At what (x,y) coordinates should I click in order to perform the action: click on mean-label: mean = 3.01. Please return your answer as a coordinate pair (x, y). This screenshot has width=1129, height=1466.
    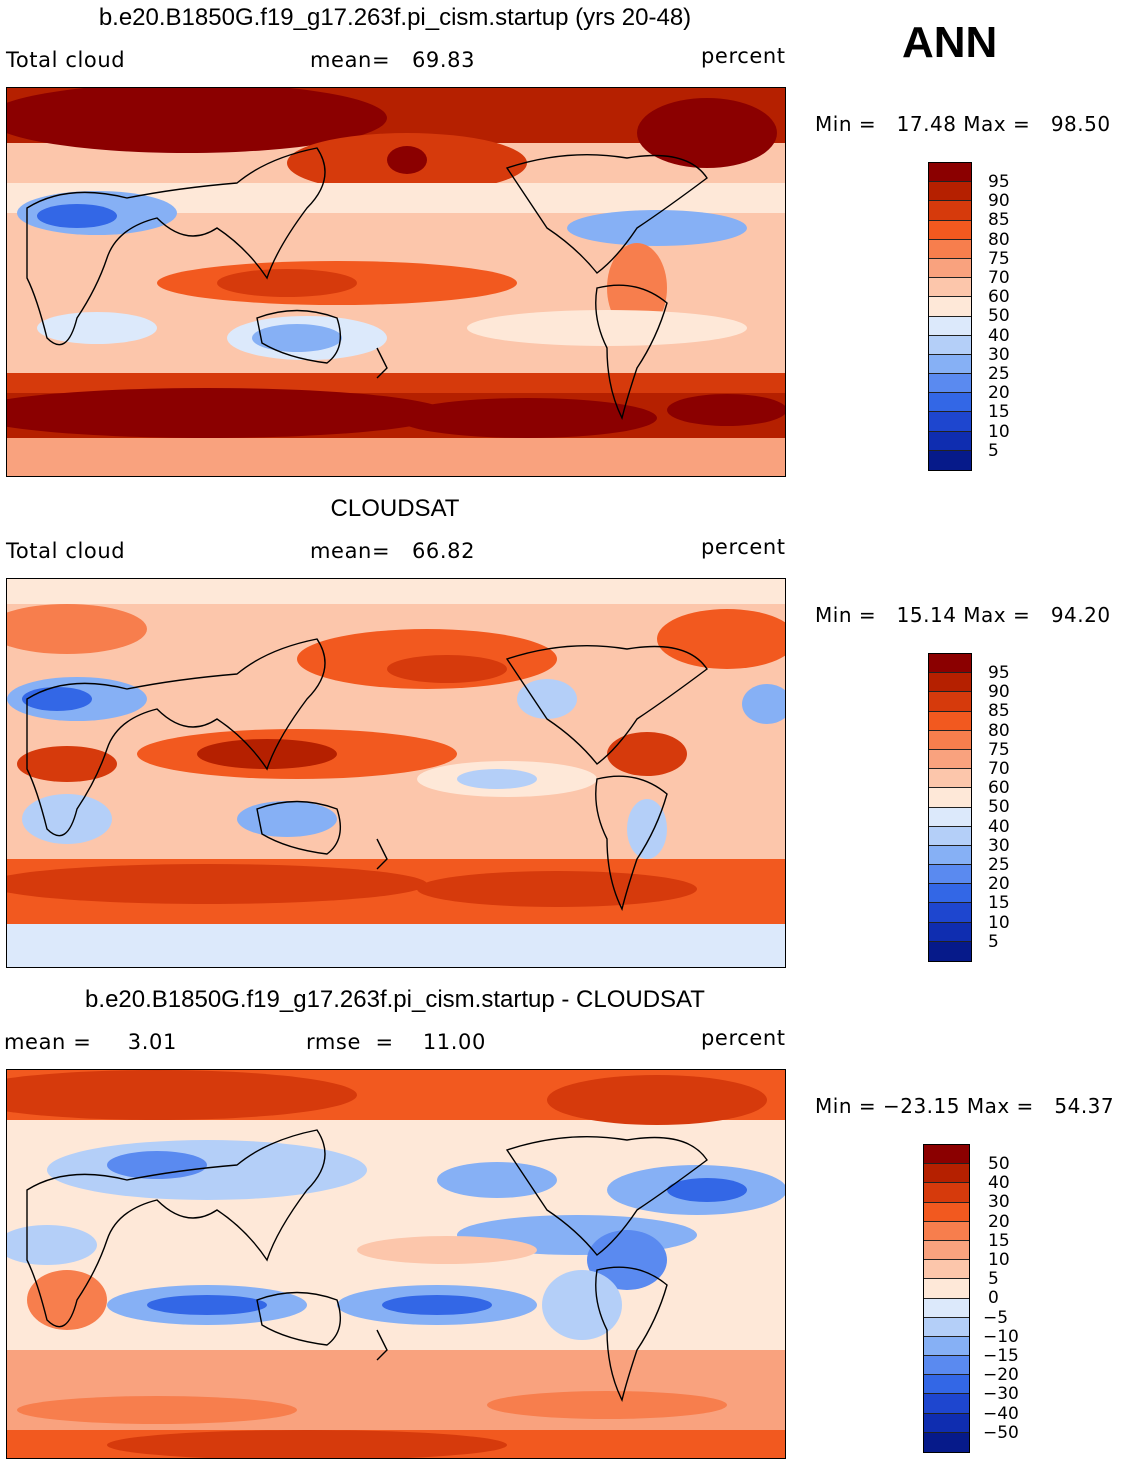
    Looking at the image, I should click on (90, 1042).